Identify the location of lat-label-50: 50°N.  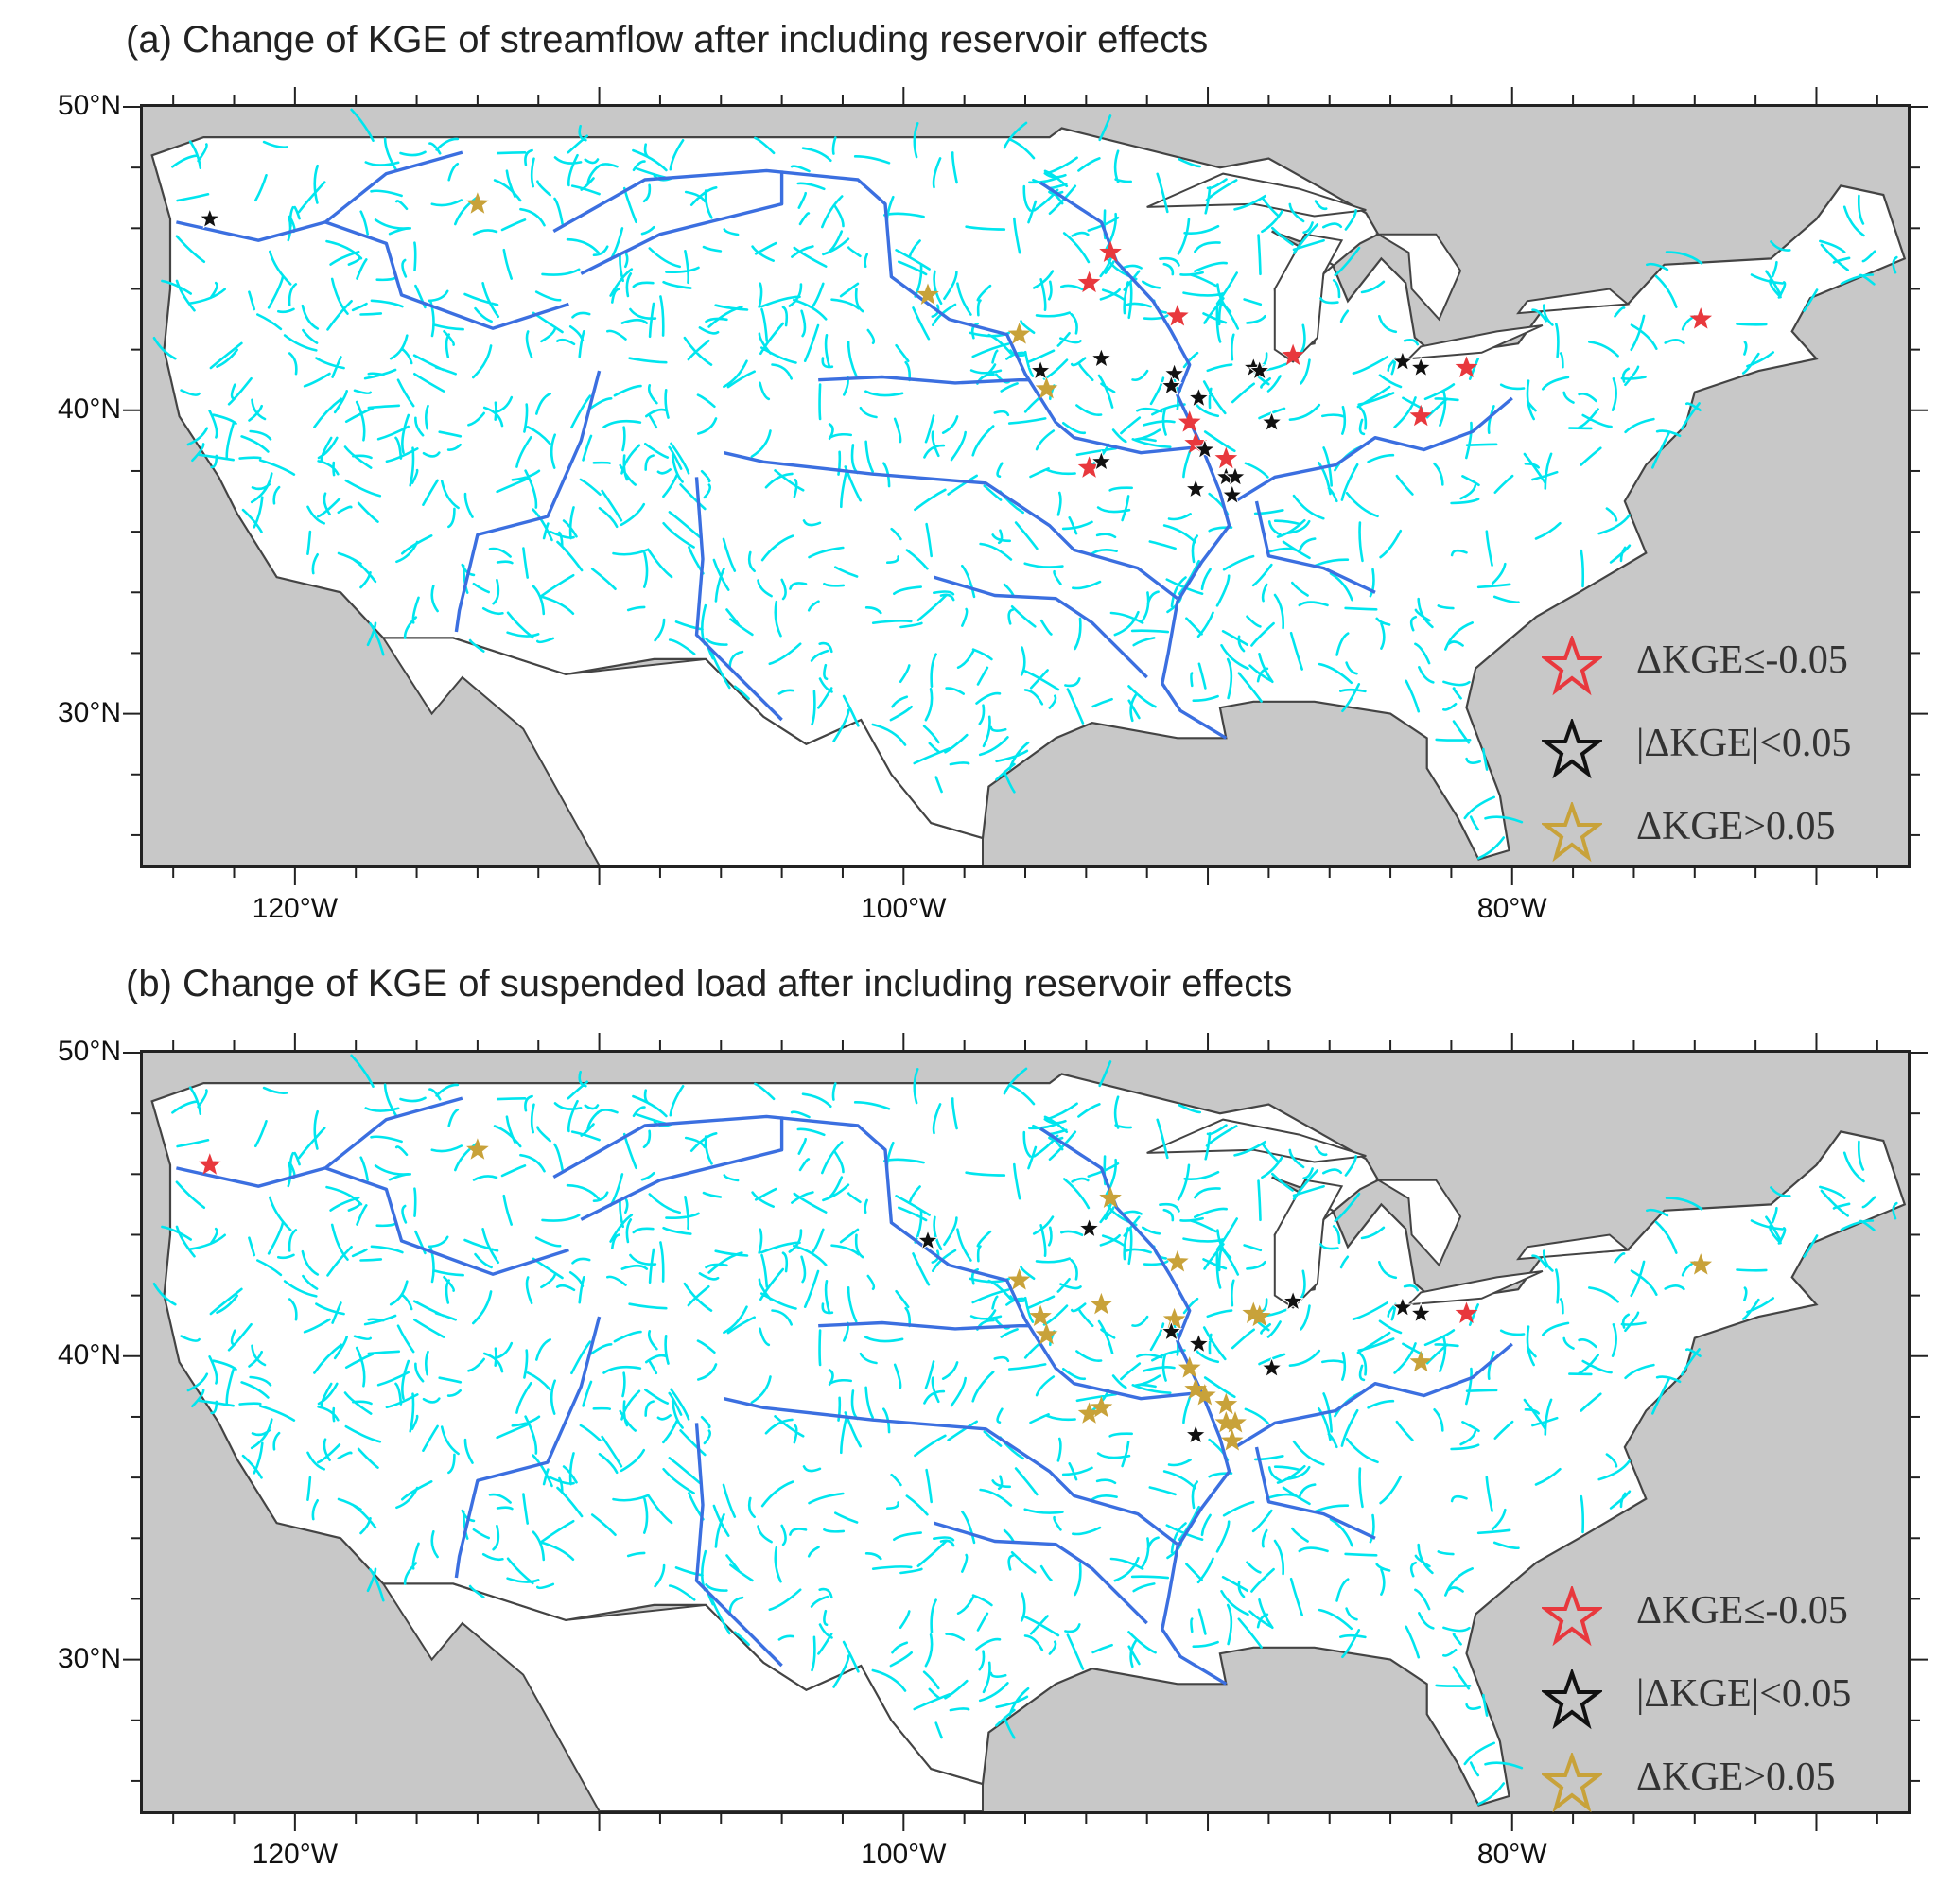
(89, 1051).